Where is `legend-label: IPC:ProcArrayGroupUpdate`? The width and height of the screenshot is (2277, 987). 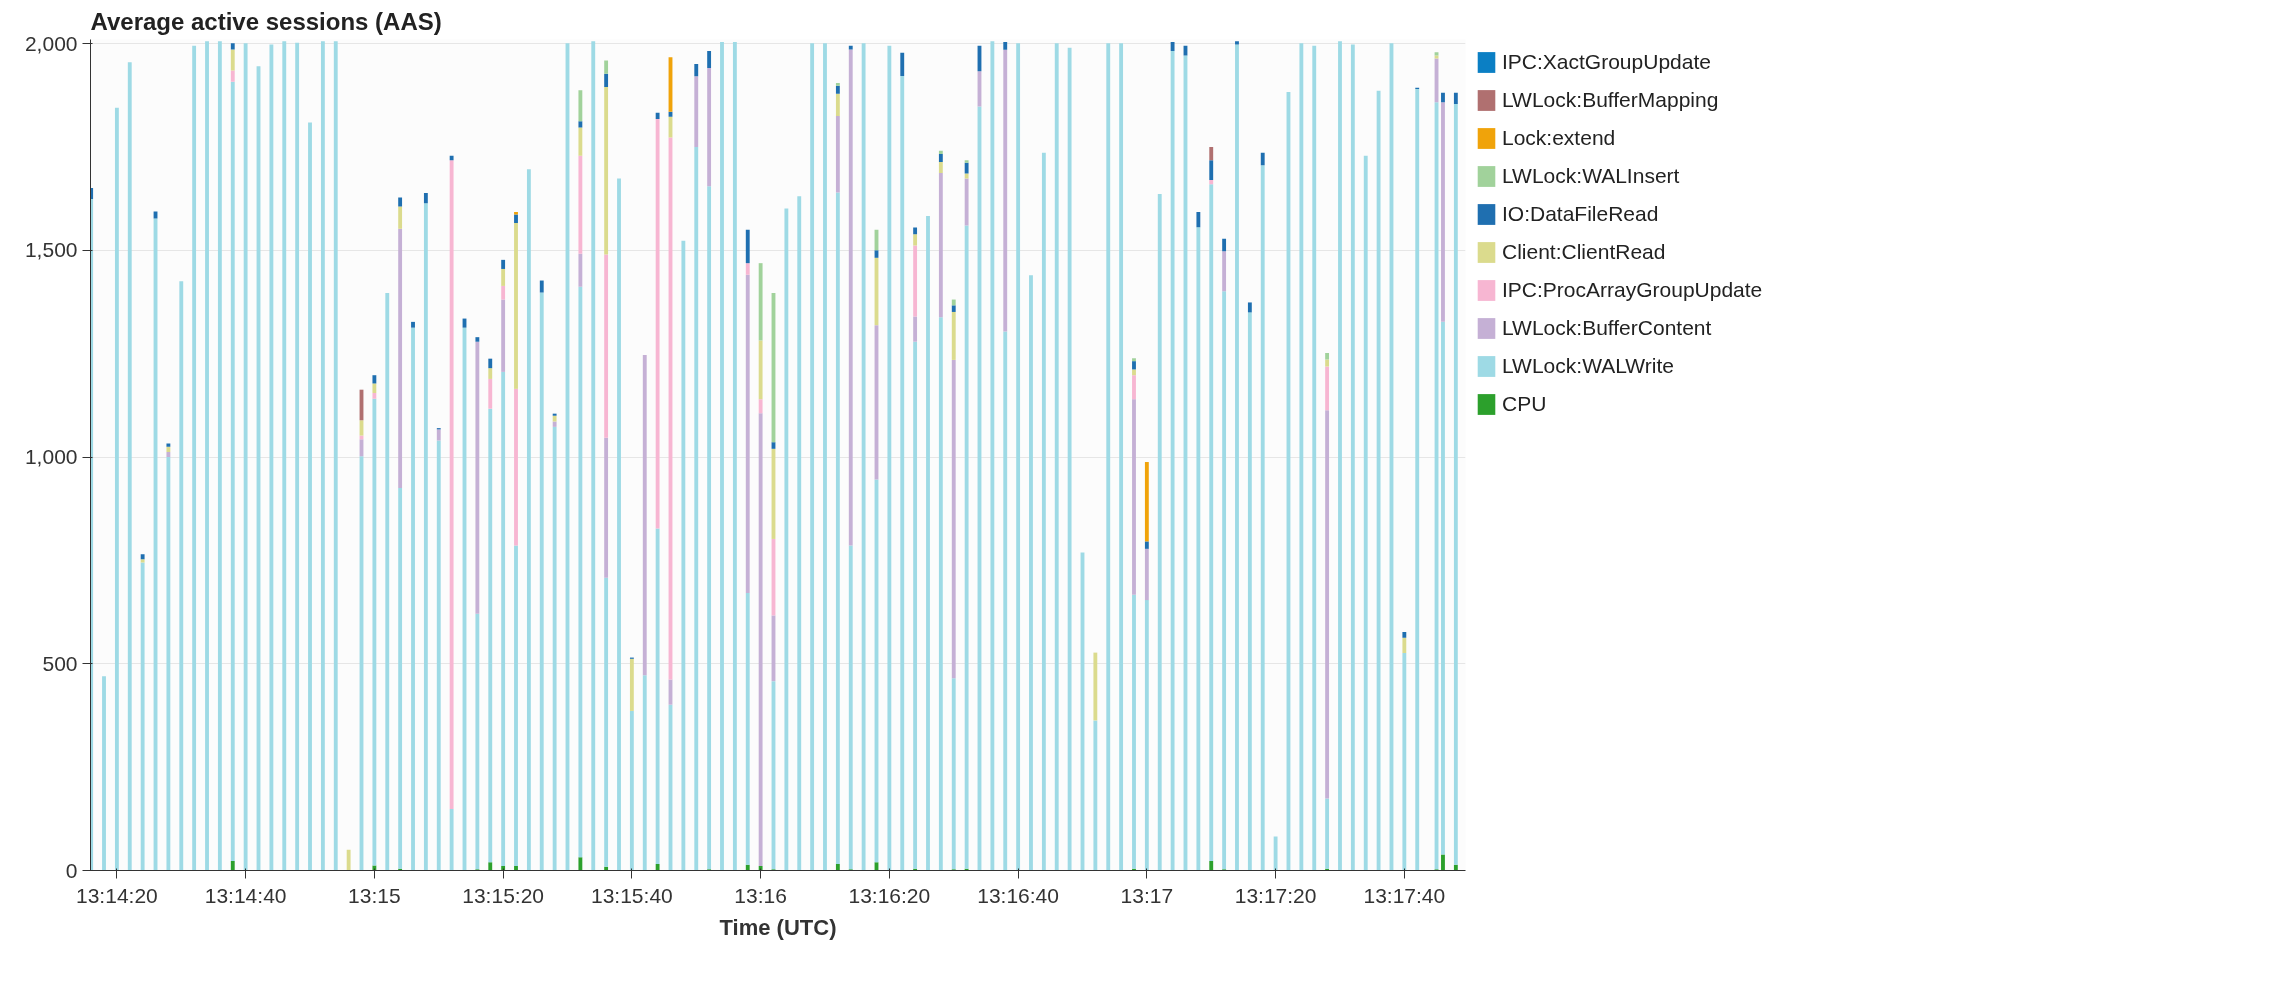 legend-label: IPC:ProcArrayGroupUpdate is located at coordinates (1632, 290).